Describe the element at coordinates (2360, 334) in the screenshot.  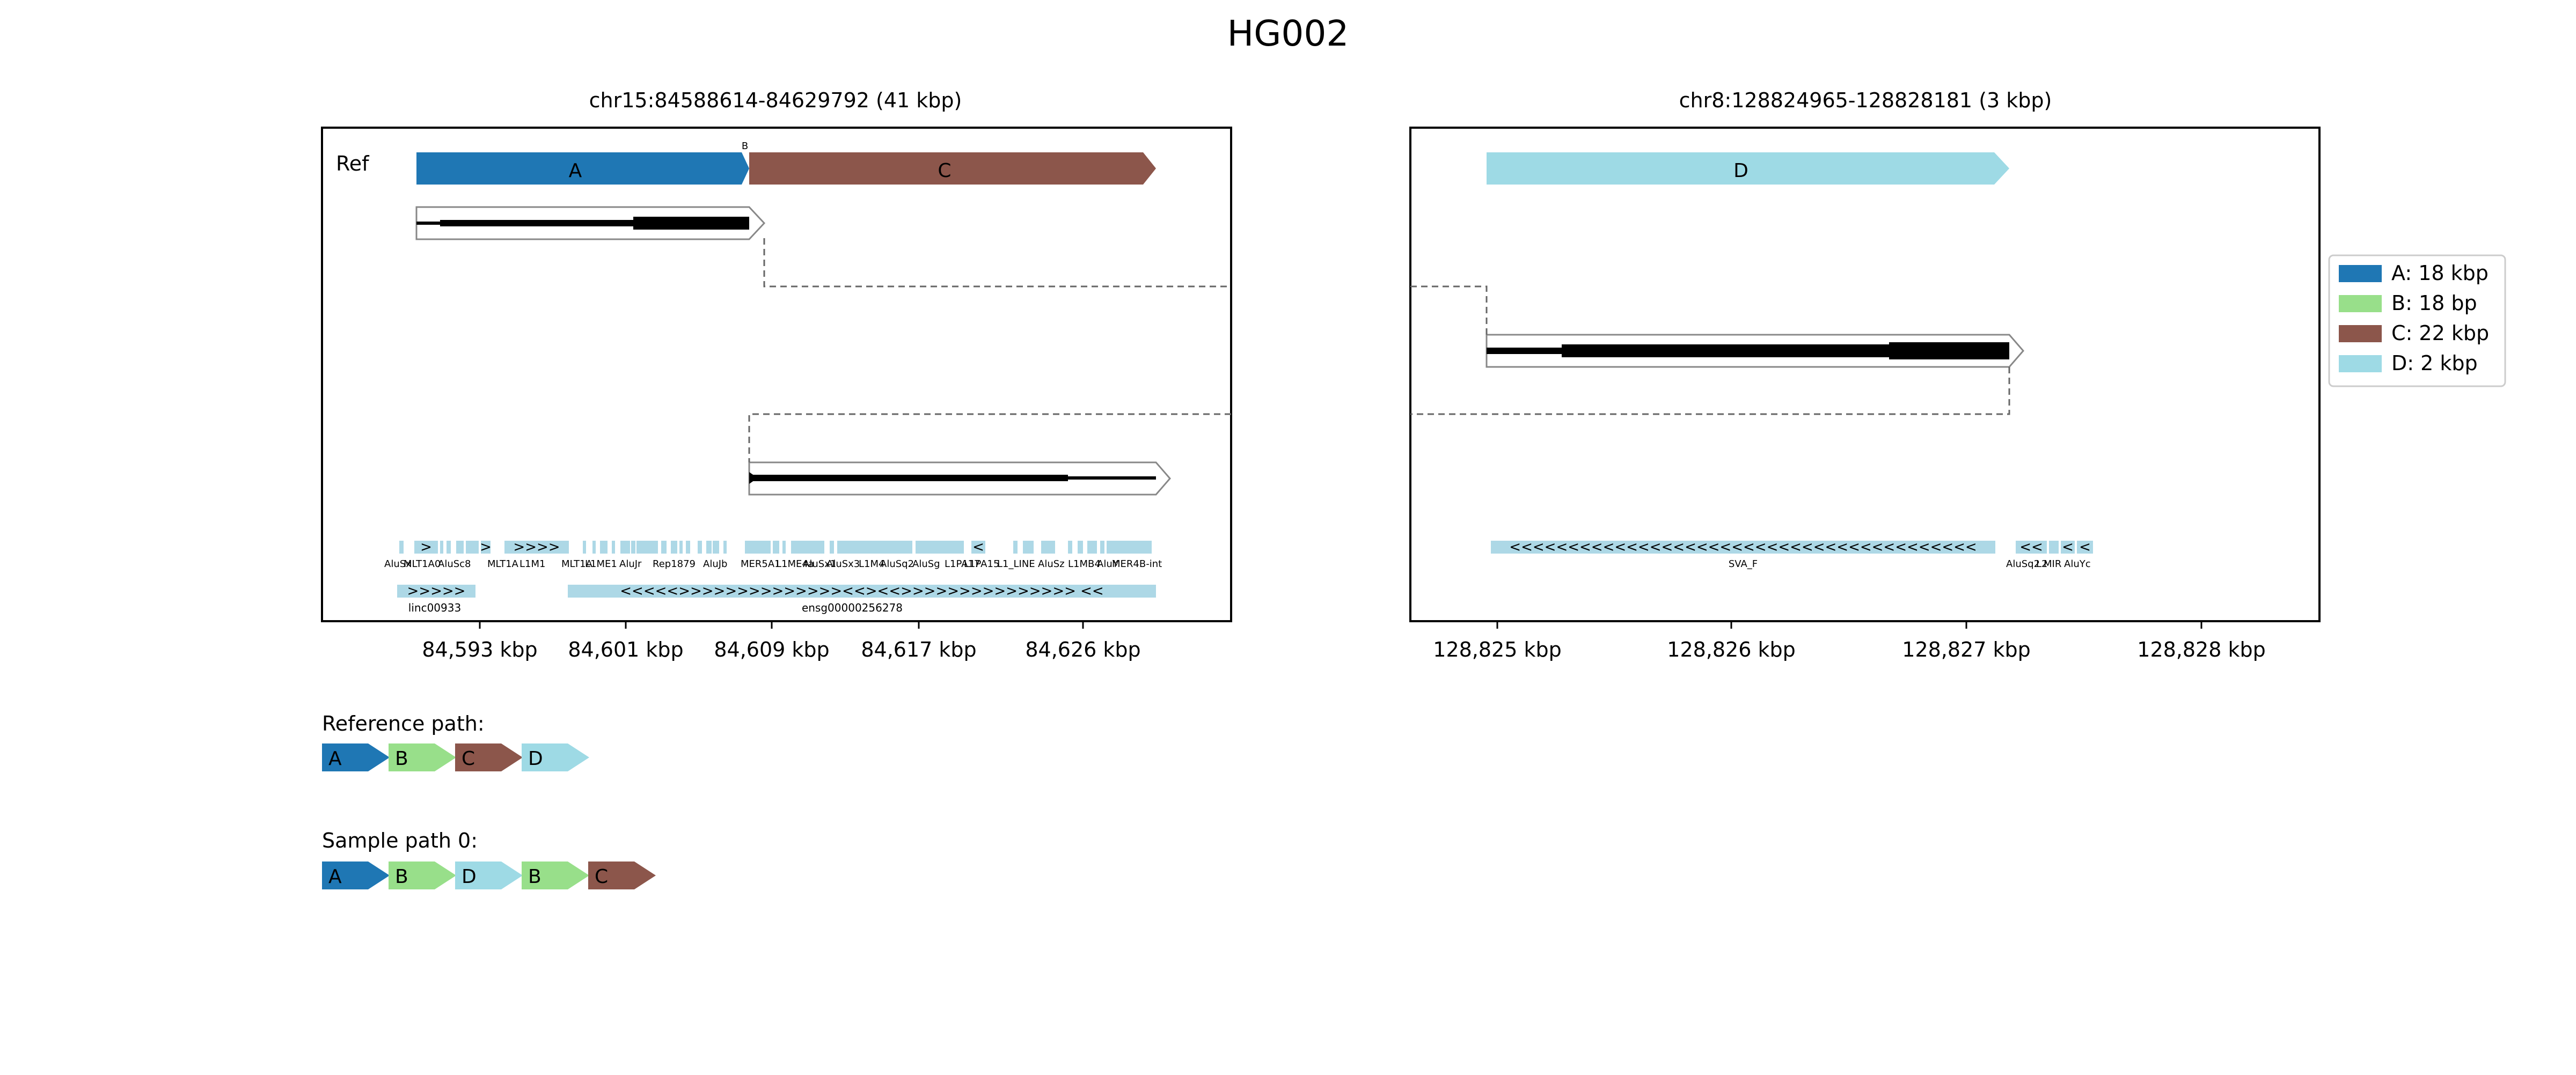
I see `legend-swatch-c` at that location.